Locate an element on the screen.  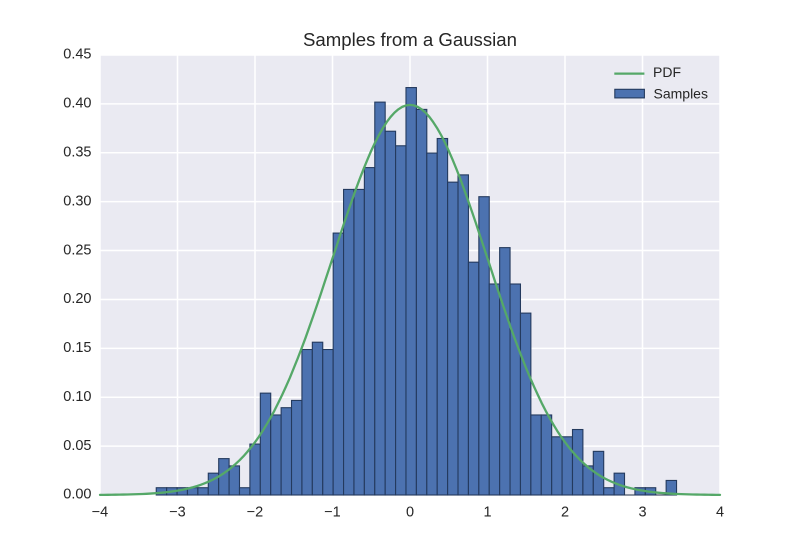
svg-text: 4 is located at coordinates (720, 512).